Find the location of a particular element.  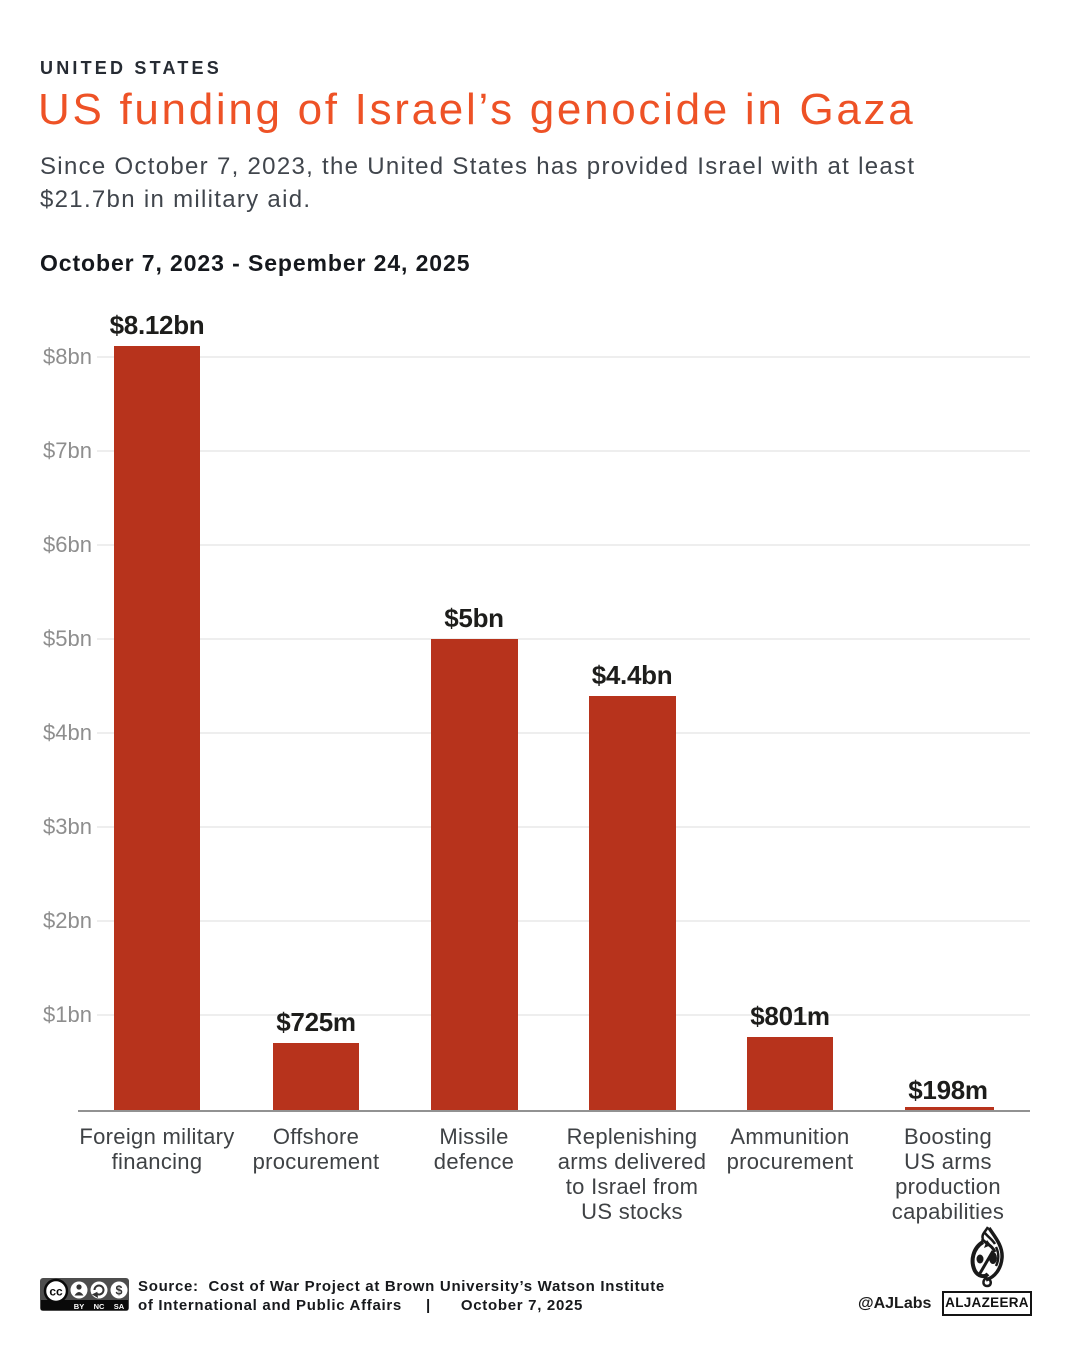

svg-text: BY is located at coordinates (79, 1306).